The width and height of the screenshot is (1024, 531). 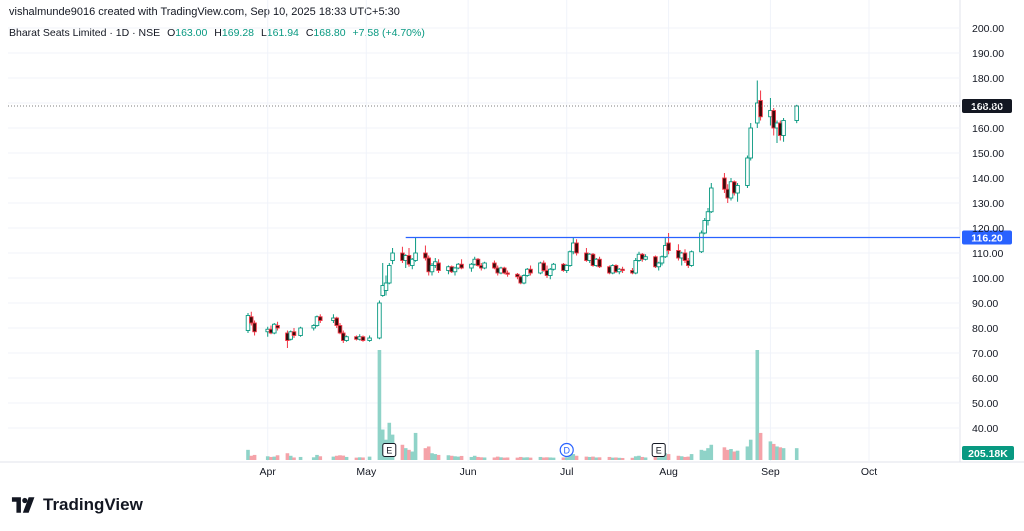 I want to click on last-price-badge, so click(x=987, y=106).